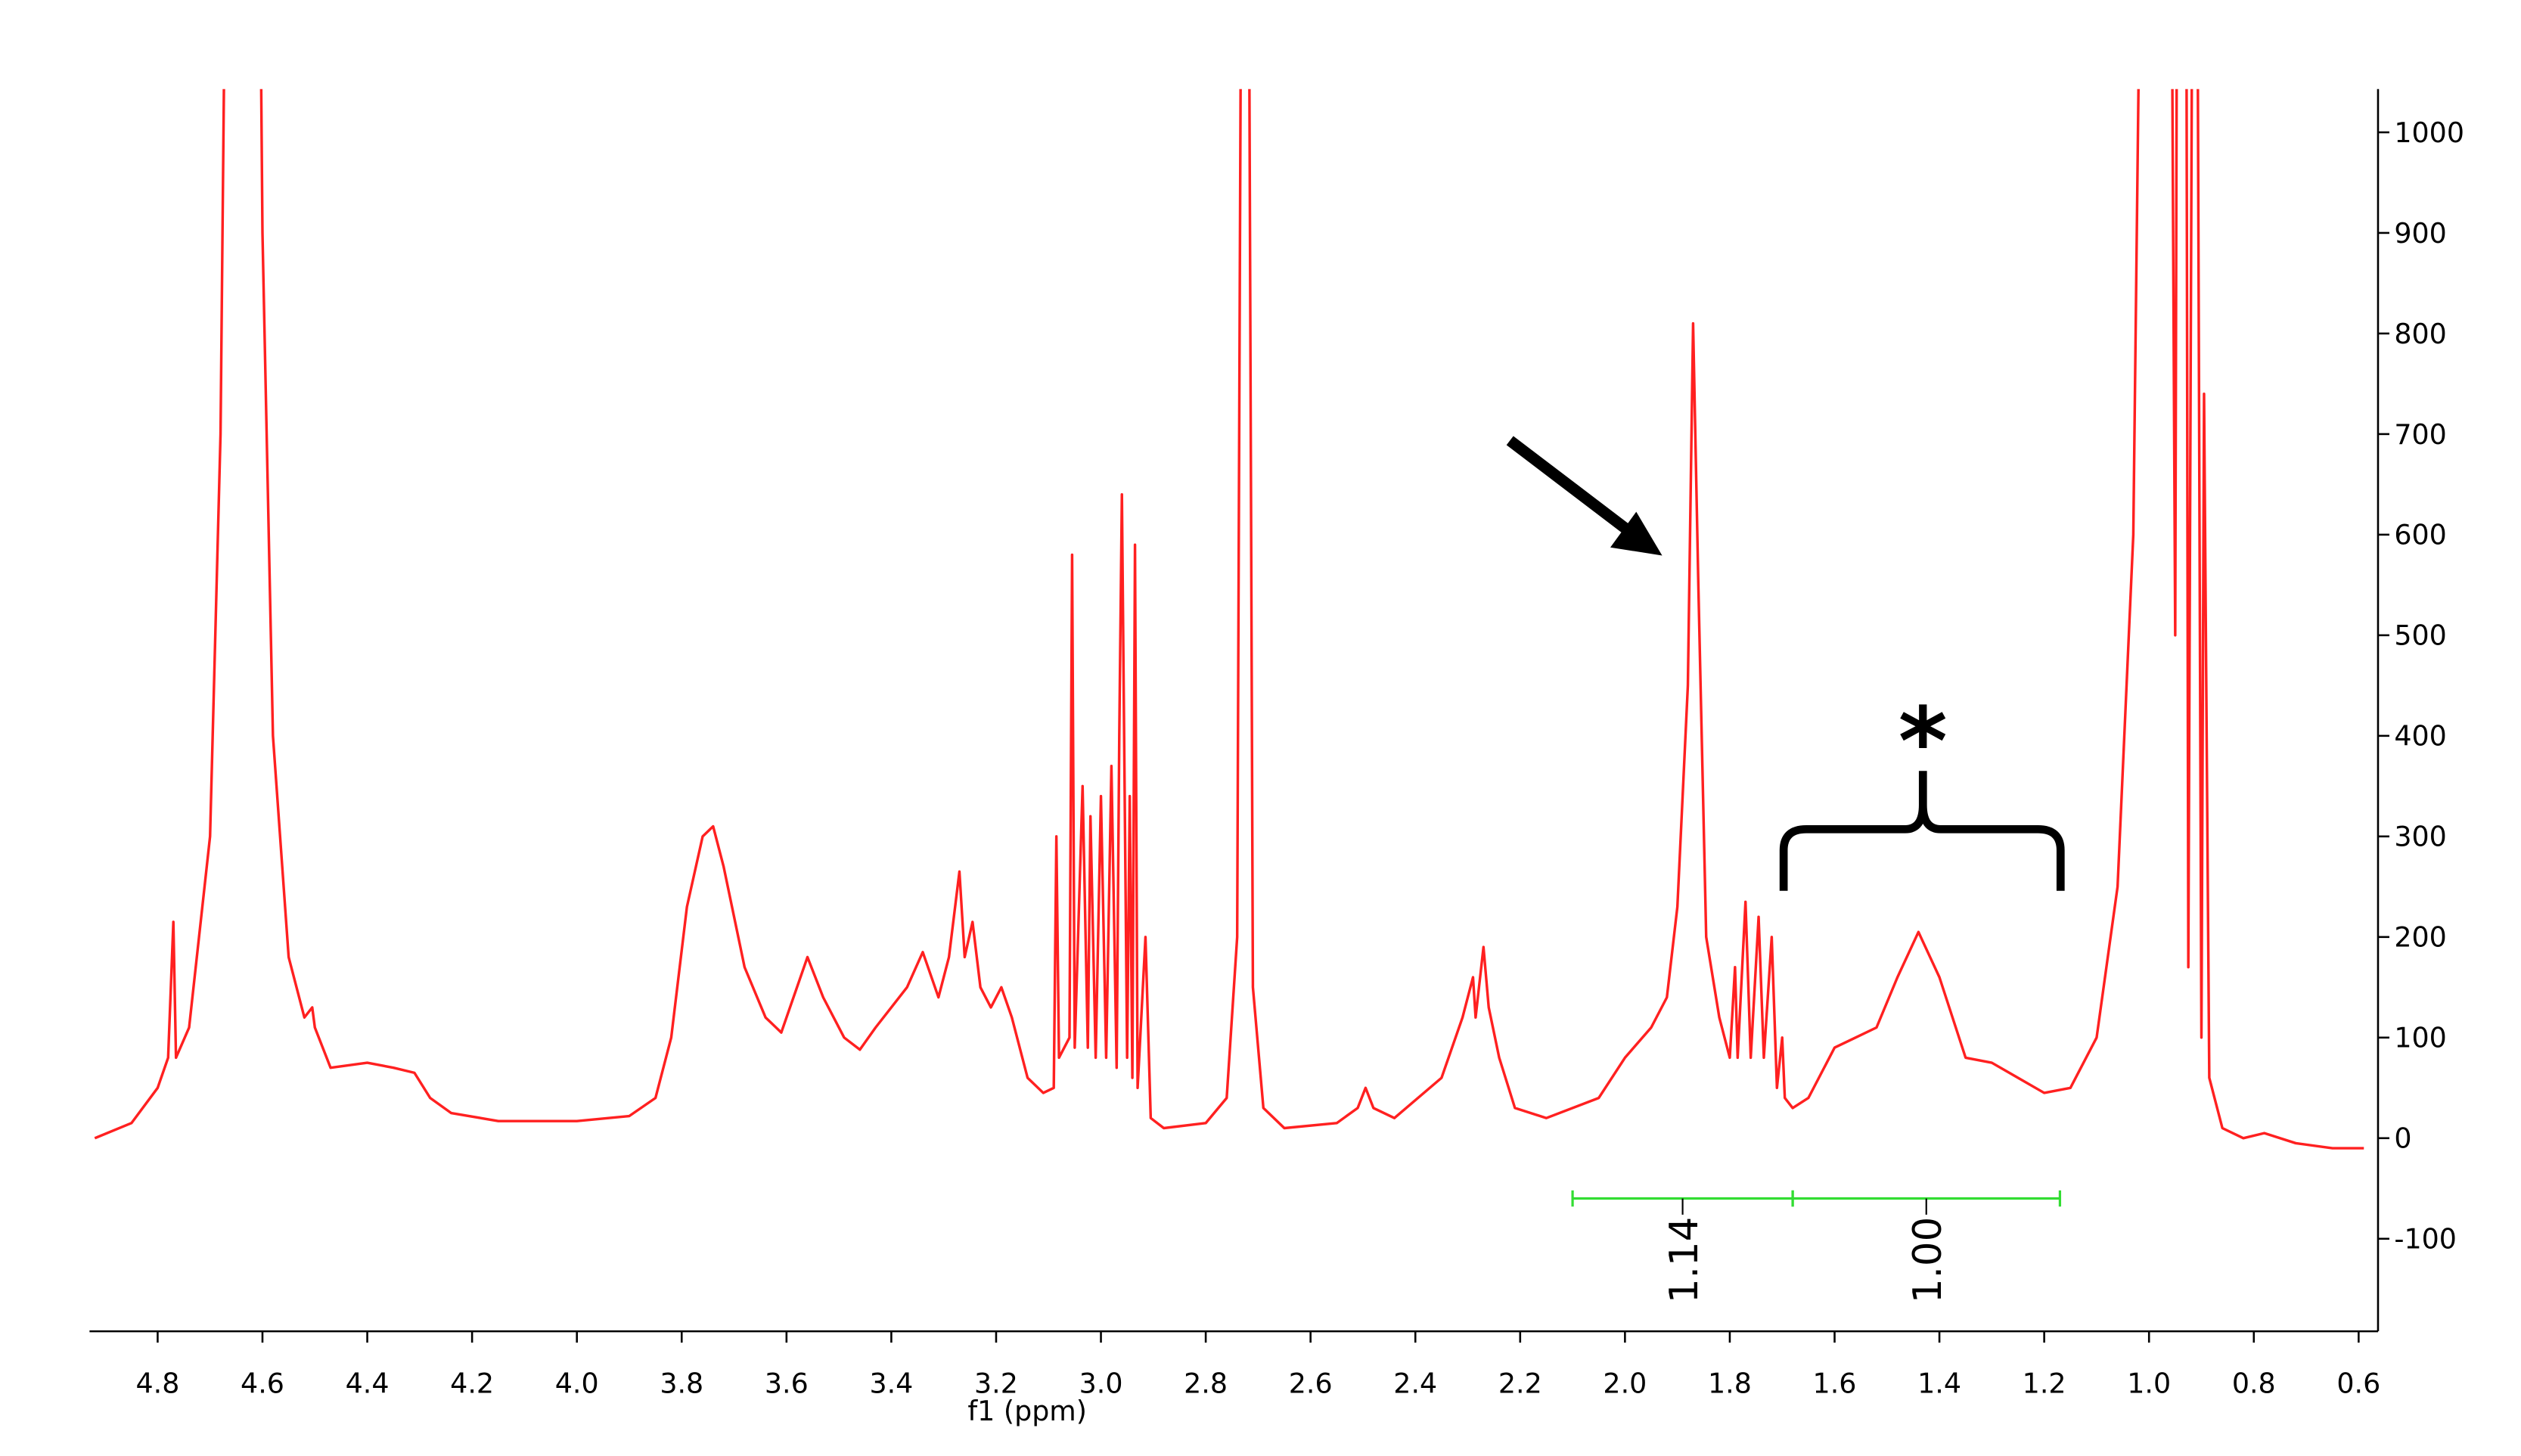  What do you see at coordinates (1730, 1383) in the screenshot?
I see `x-tick-label: 1.8` at bounding box center [1730, 1383].